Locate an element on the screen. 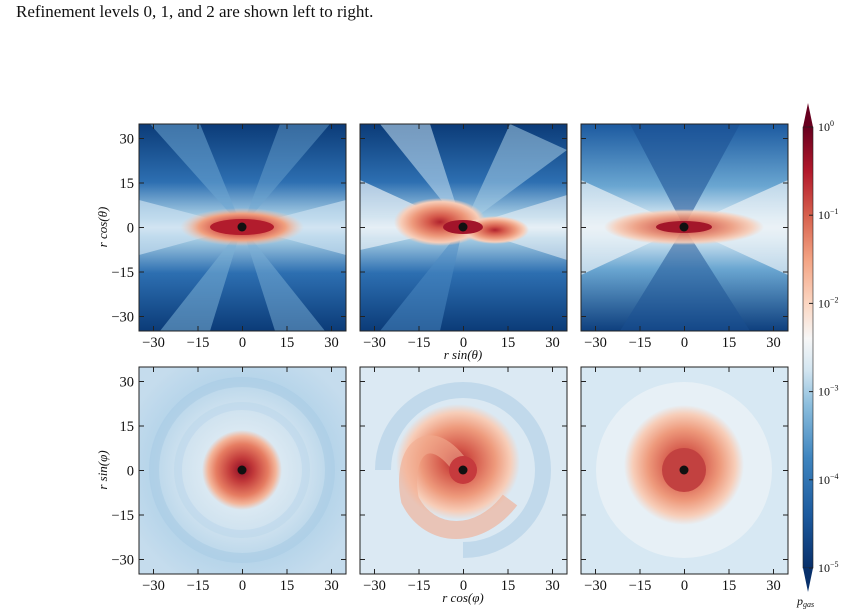  colorbar: 10⁰ 10⁻¹ 10⁻² 10⁻³ 10⁻⁴ 10⁻⁵ pgas is located at coordinates (817, 356).